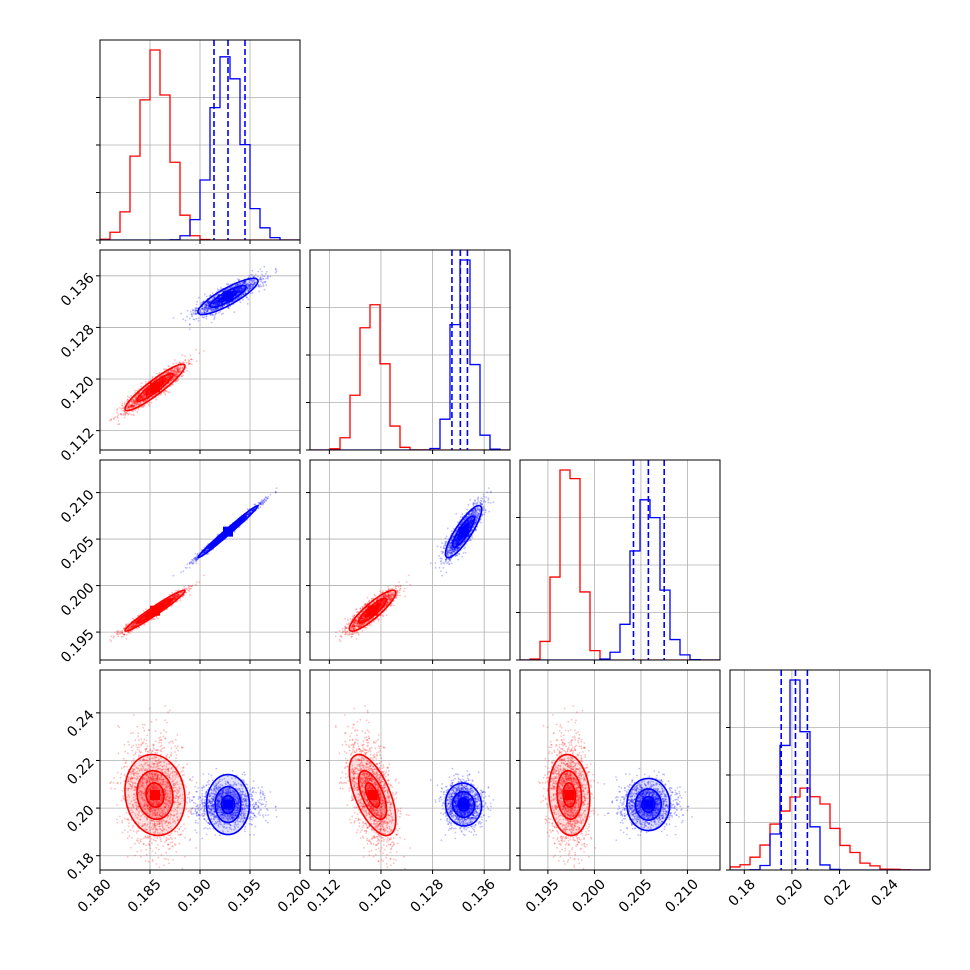 The image size is (970, 970). What do you see at coordinates (410, 350) in the screenshot?
I see `panel-frame` at bounding box center [410, 350].